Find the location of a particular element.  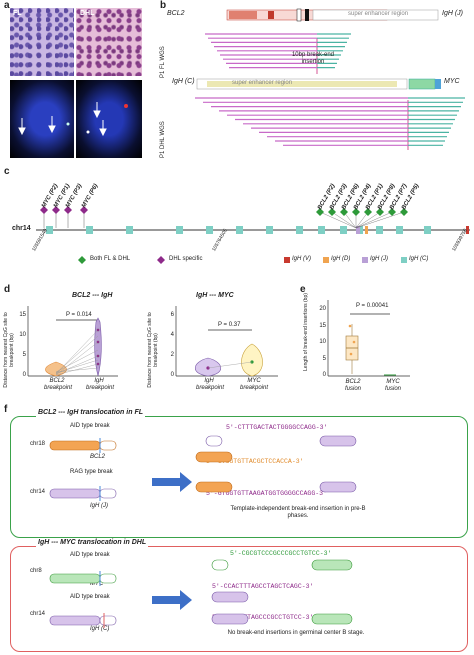

b-igh-c: IgH (C) is located at coordinates (183, 81).